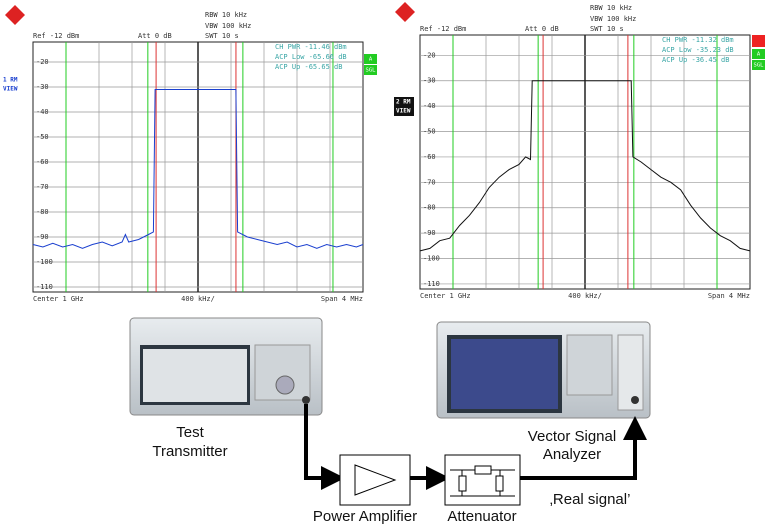 The image size is (766, 526). I want to click on label: Analyzer, so click(572, 454).